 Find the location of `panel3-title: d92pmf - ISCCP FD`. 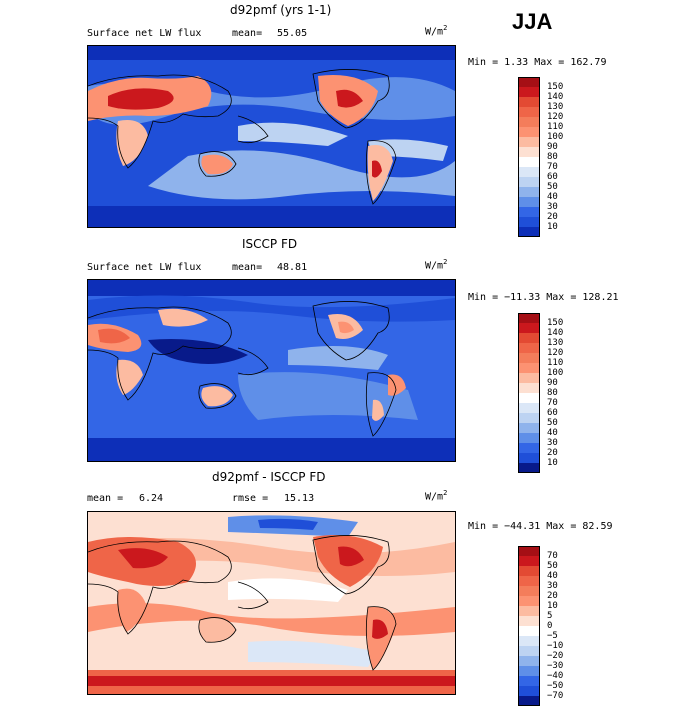

panel3-title: d92pmf - ISCCP FD is located at coordinates (269, 477).